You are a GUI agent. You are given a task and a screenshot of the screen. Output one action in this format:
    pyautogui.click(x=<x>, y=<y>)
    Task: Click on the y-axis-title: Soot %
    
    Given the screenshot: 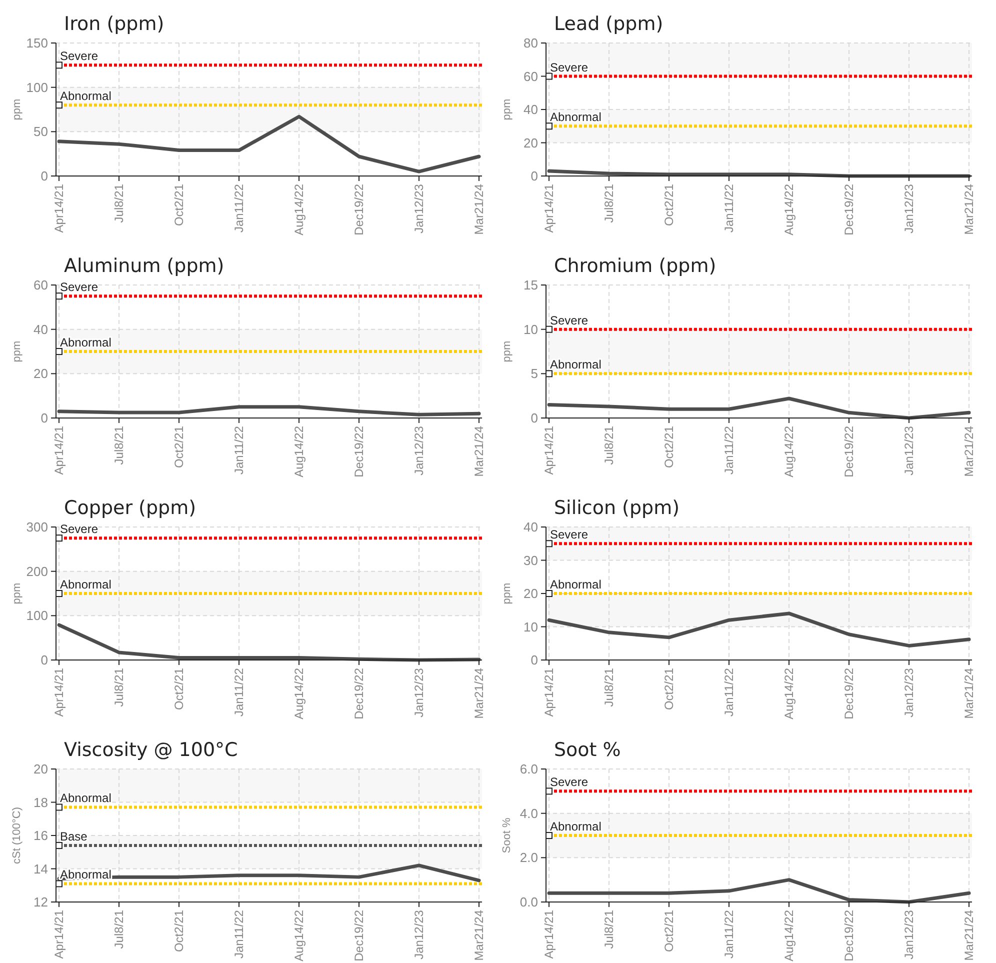 What is the action you would take?
    pyautogui.click(x=507, y=836)
    